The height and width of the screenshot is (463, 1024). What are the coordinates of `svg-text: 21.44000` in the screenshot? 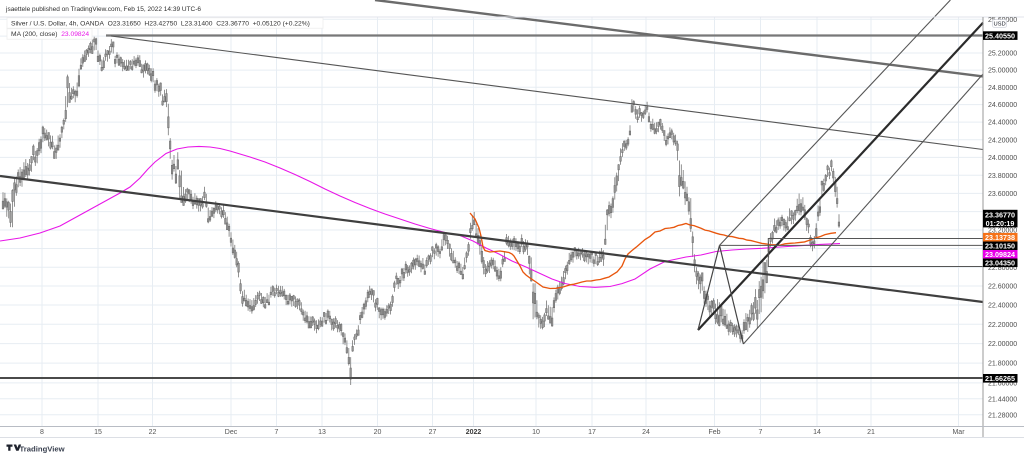 It's located at (1002, 399).